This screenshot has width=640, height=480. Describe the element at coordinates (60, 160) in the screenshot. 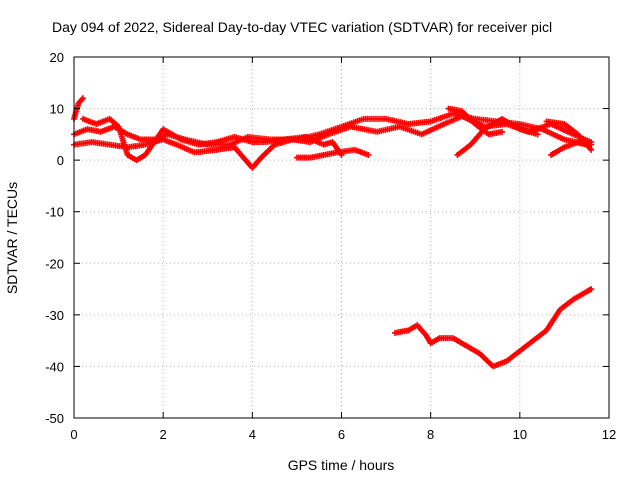

I see `y-tick-label: 0` at that location.